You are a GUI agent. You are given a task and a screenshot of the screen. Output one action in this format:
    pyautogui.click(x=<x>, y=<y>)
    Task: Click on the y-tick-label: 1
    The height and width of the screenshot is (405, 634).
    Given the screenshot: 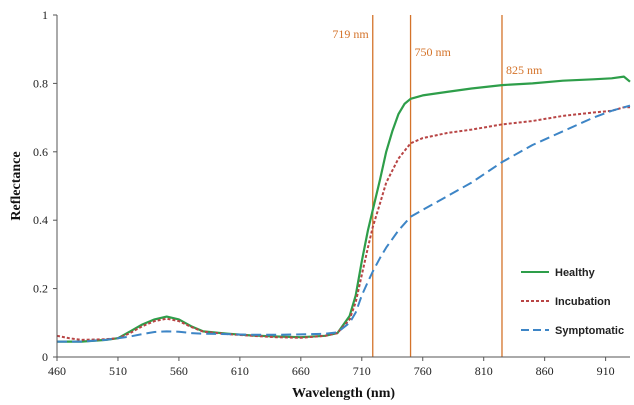 What is the action you would take?
    pyautogui.click(x=45, y=15)
    